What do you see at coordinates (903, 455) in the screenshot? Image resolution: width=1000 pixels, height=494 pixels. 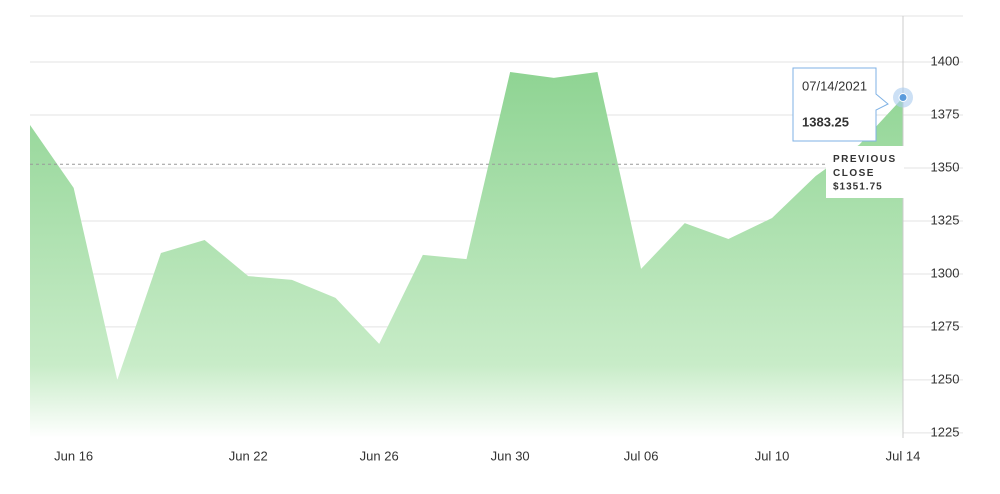 I see `x-tick-label: Jul 14` at bounding box center [903, 455].